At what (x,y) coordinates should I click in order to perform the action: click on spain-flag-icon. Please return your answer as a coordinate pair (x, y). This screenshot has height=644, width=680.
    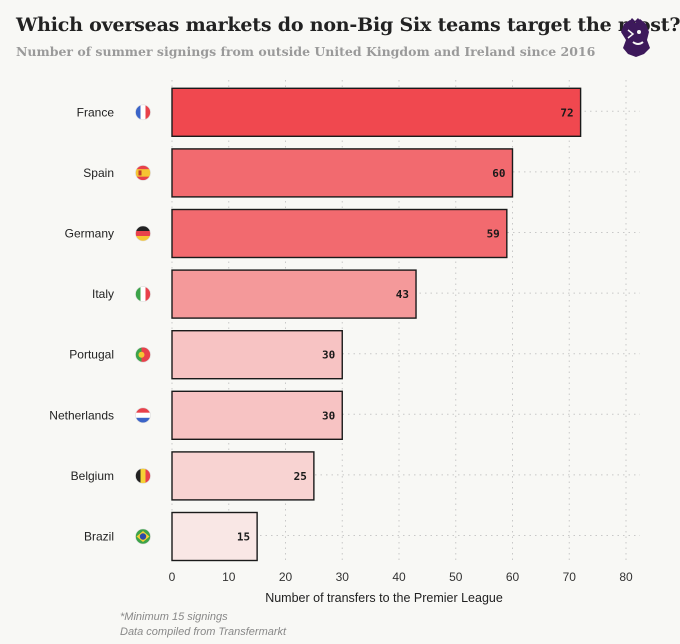
    Looking at the image, I should click on (143, 173).